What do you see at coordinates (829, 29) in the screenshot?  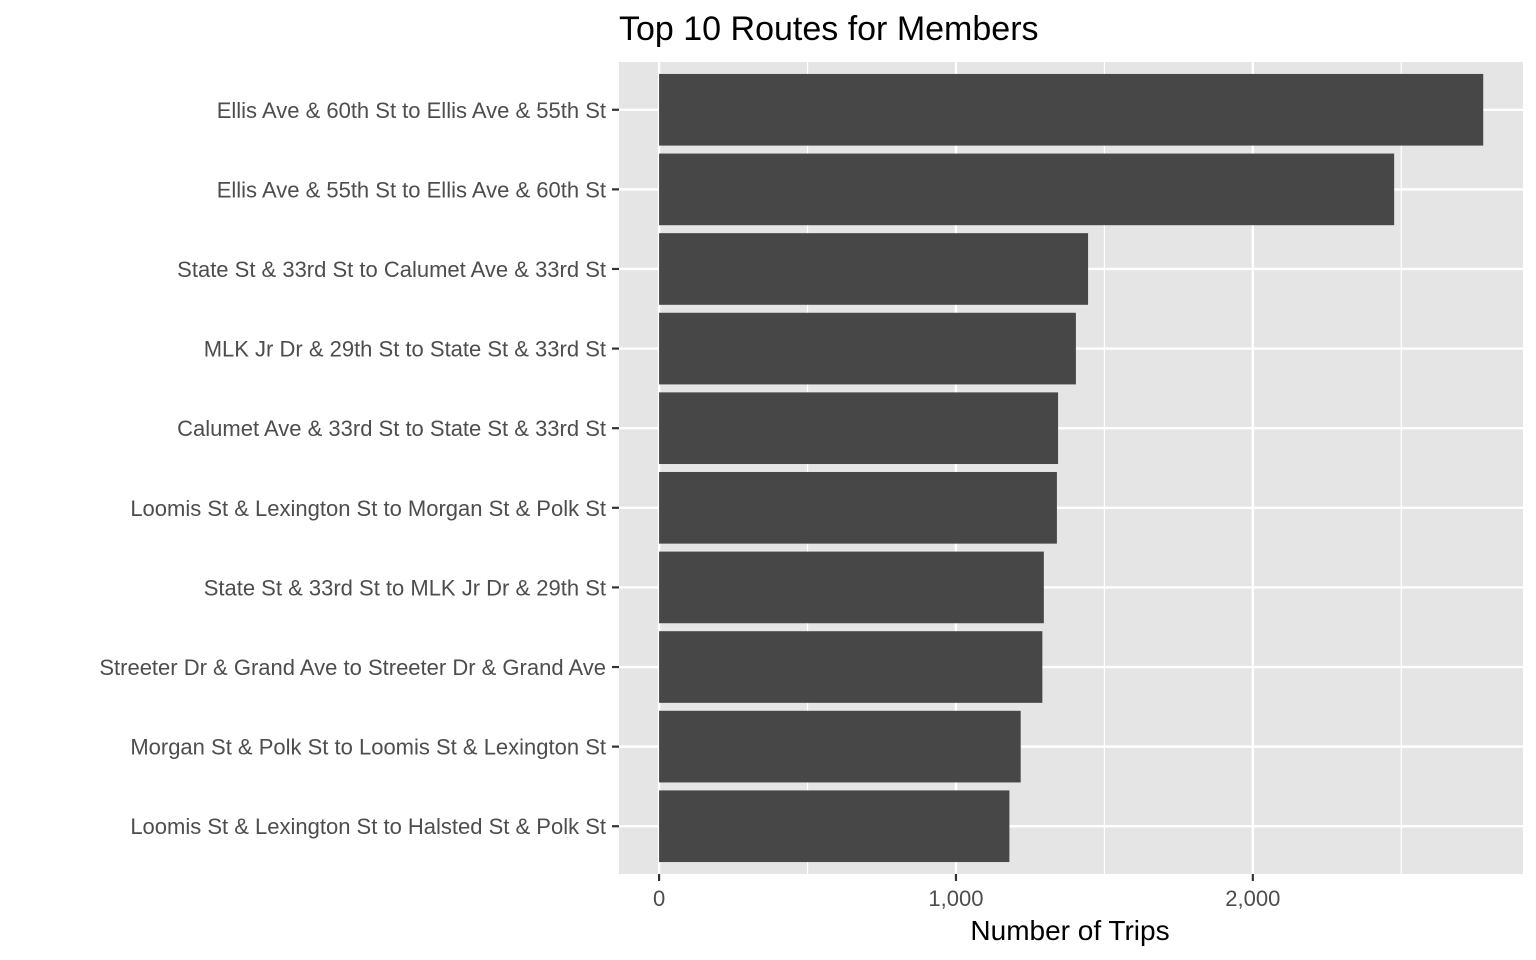 I see `chart-title: Top 10 Routes for Members` at bounding box center [829, 29].